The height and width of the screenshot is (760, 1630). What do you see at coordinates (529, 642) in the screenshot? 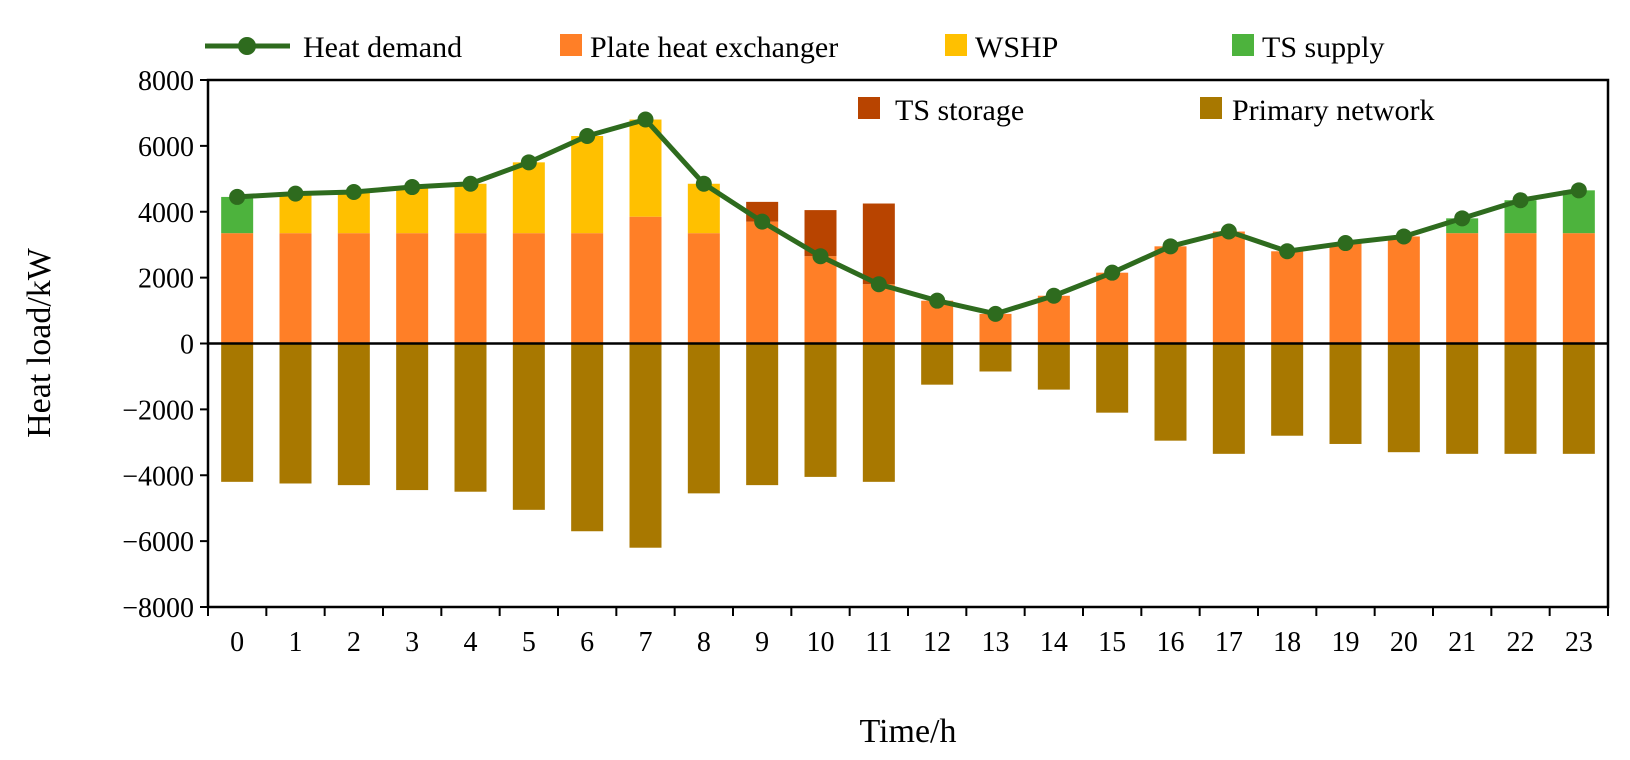
I see `x-tick-label: 5` at bounding box center [529, 642].